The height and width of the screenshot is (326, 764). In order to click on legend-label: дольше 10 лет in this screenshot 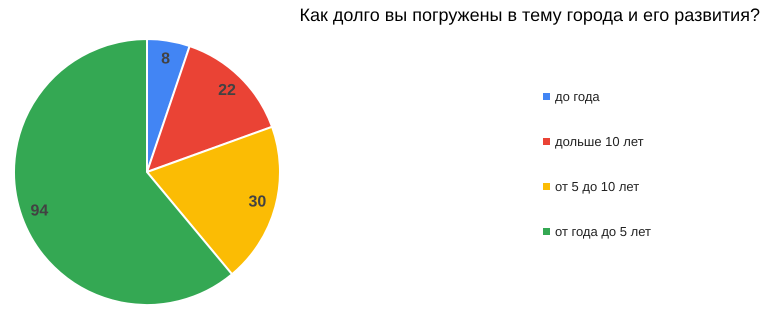, I will do `click(599, 141)`.